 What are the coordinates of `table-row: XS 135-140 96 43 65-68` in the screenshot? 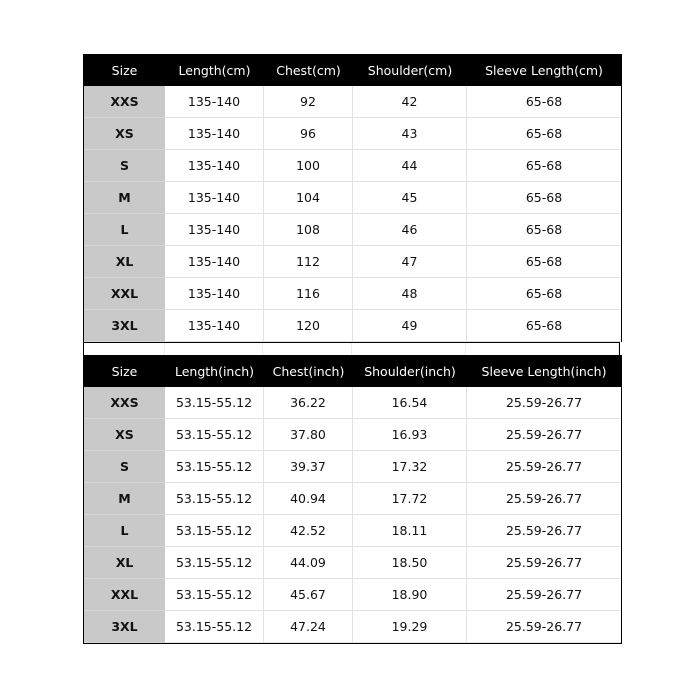 It's located at (352, 134).